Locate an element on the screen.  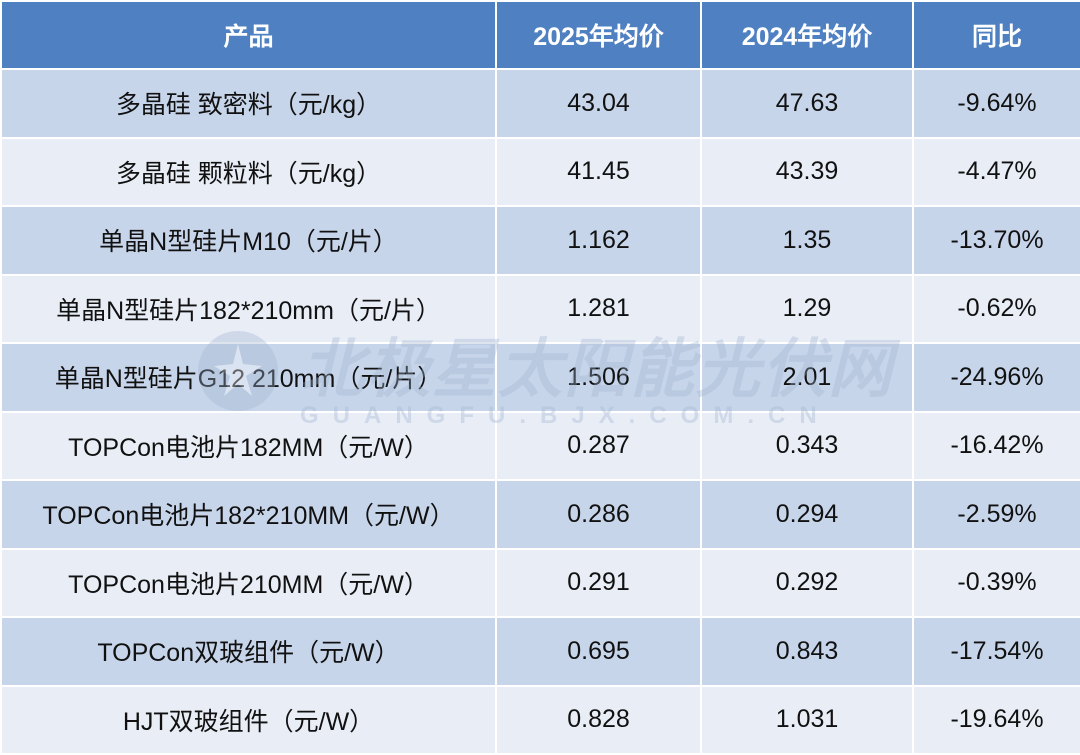
product-cell: 单晶N型硅片M10（元/片） is located at coordinates (248, 240).